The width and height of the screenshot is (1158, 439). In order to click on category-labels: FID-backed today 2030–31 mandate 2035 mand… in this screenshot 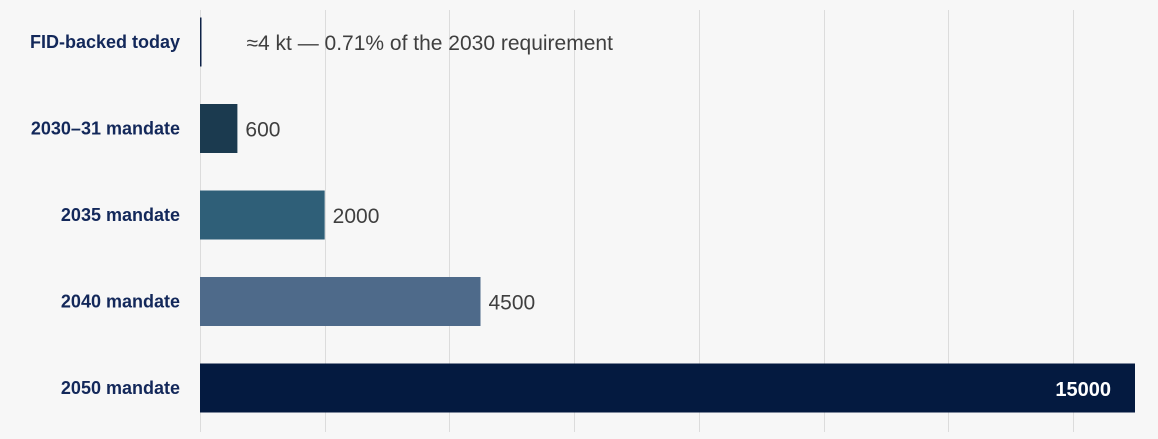, I will do `click(105, 215)`.